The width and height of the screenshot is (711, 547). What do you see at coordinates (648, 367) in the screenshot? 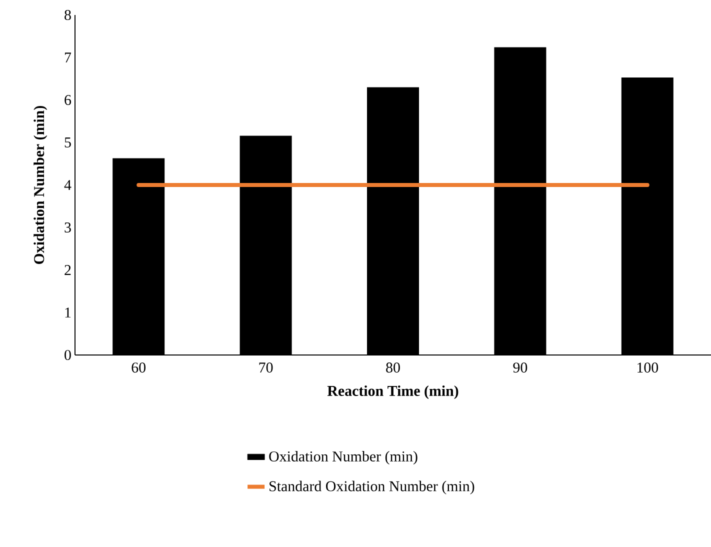
I see `x-tick-label: 100` at bounding box center [648, 367].